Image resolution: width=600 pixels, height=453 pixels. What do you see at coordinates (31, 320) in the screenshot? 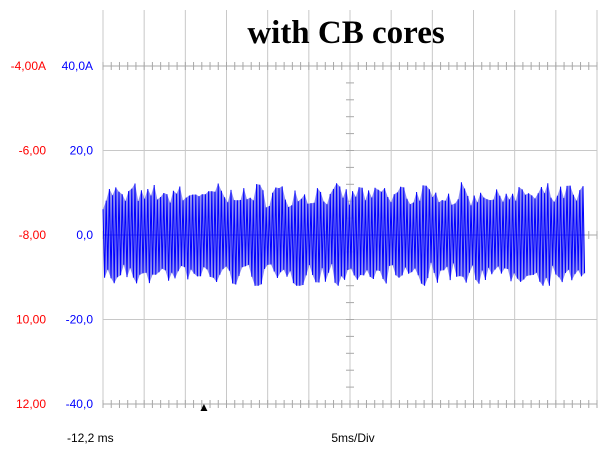
I see `left-tick-label: 10,00` at bounding box center [31, 320].